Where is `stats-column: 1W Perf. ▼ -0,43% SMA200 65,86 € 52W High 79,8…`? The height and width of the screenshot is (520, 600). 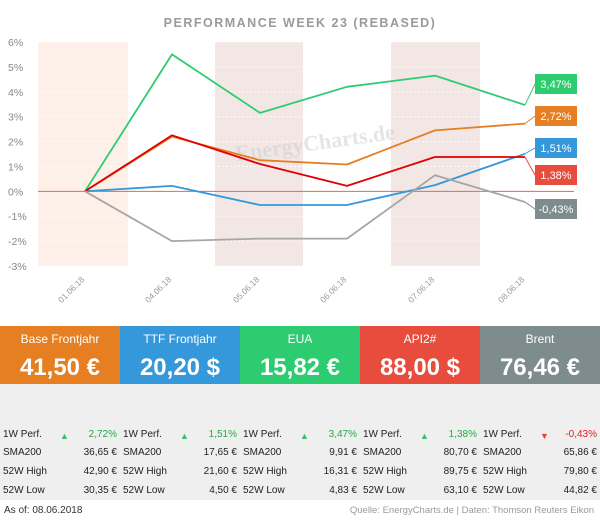
stats-column: 1W Perf. ▼ -0,43% SMA200 65,86 € 52W High 79,8… is located at coordinates (540, 442).